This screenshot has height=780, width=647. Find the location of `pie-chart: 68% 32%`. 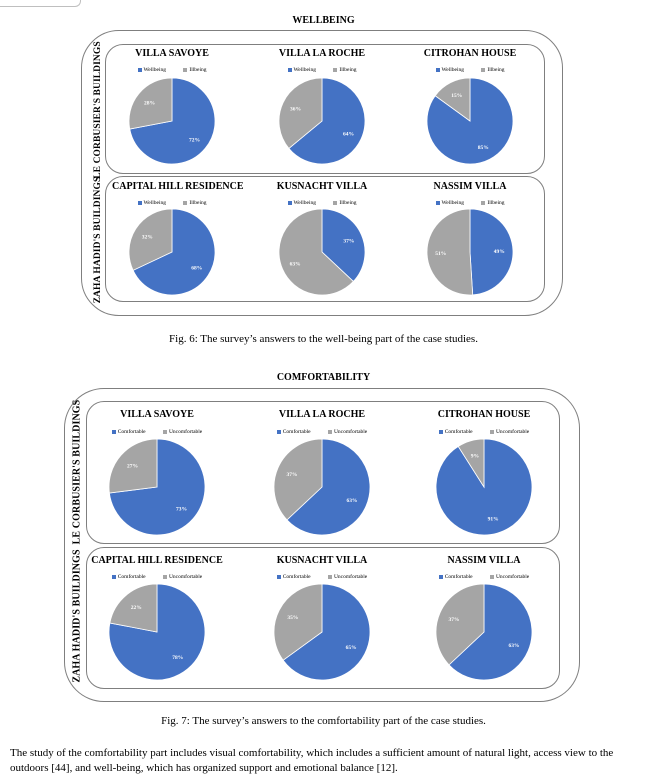

pie-chart: 68% 32% is located at coordinates (172, 252).